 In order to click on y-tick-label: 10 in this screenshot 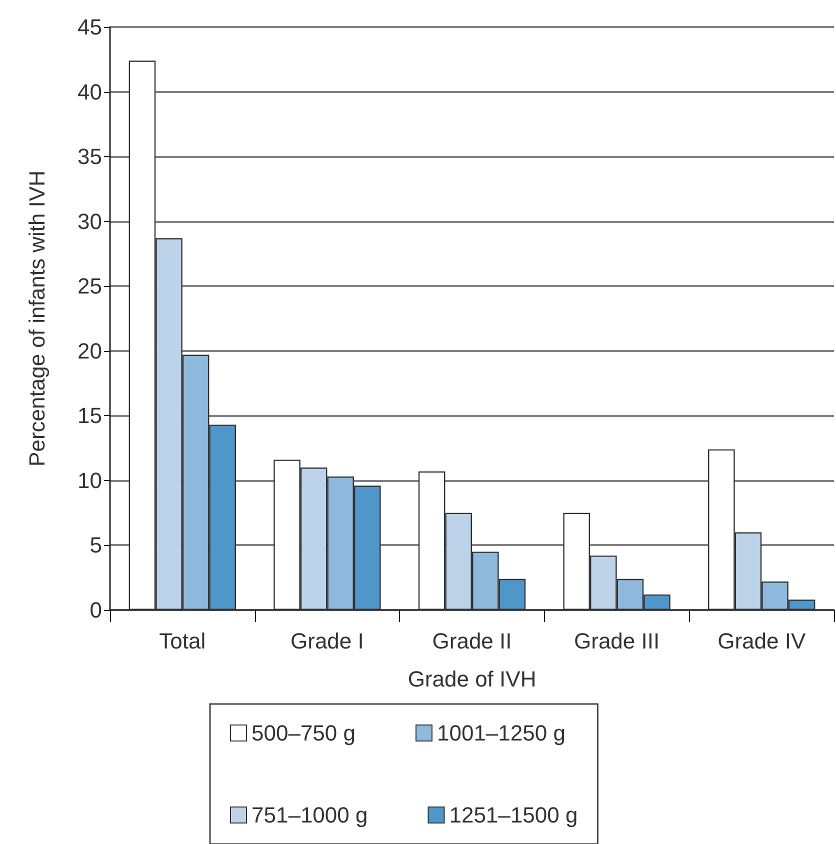, I will do `click(90, 480)`.